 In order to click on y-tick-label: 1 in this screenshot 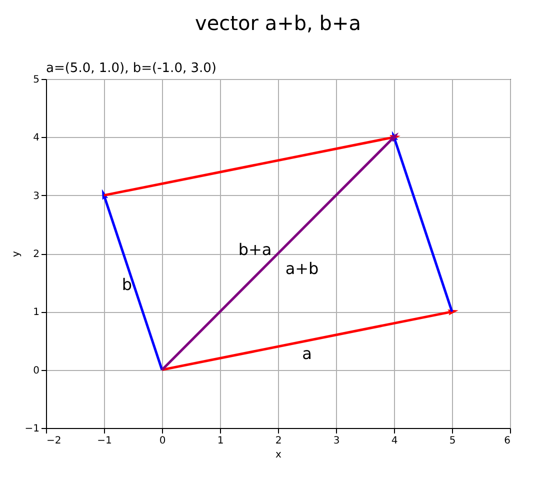, I will do `click(36, 312)`.